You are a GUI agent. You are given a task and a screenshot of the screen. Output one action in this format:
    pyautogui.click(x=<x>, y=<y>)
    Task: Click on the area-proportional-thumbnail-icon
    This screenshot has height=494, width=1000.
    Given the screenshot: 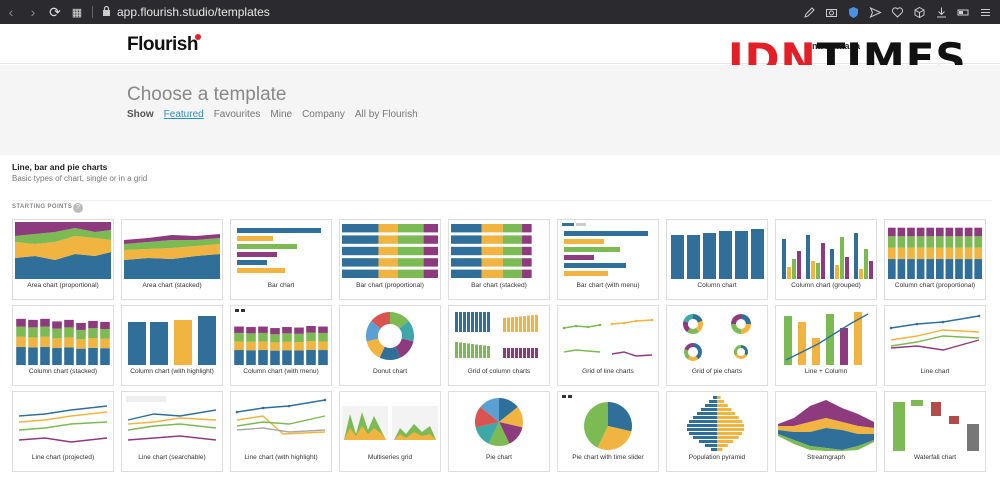 What is the action you would take?
    pyautogui.click(x=63, y=250)
    